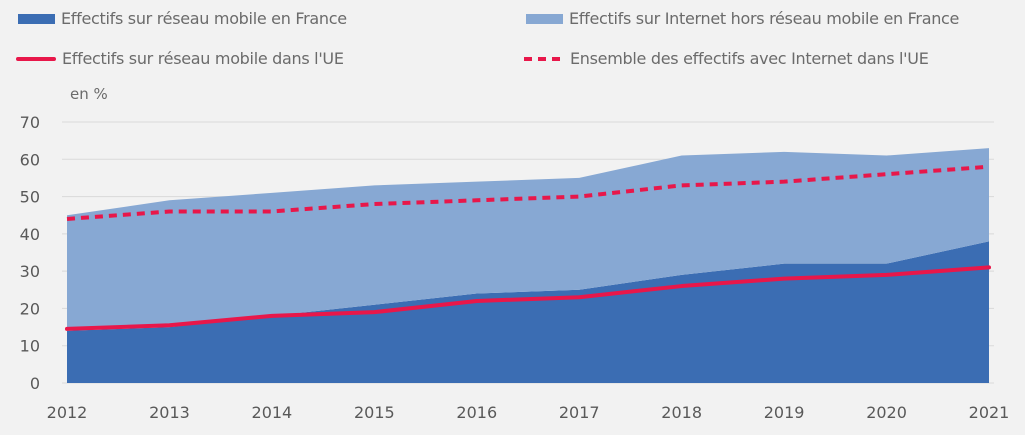 This screenshot has height=435, width=1025. I want to click on legend-item-mobile-france: Effectifs sur réseau mobile en France, so click(182, 18).